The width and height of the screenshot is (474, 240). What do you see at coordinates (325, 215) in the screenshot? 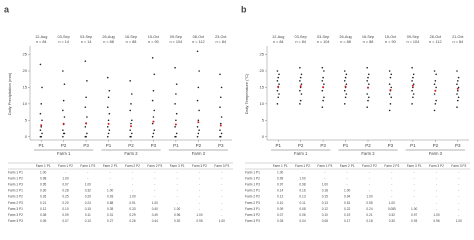
I see `table-cell: 0.10` at bounding box center [325, 215].